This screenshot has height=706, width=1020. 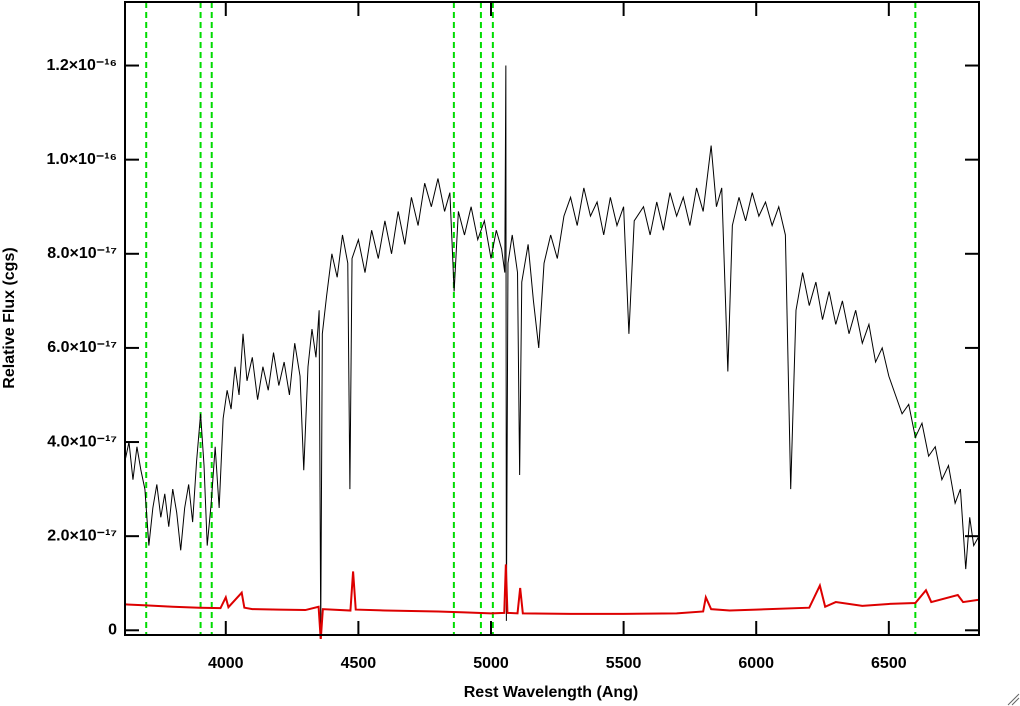 What do you see at coordinates (82, 253) in the screenshot?
I see `y-tick-label: 8.0×10⁻¹⁷` at bounding box center [82, 253].